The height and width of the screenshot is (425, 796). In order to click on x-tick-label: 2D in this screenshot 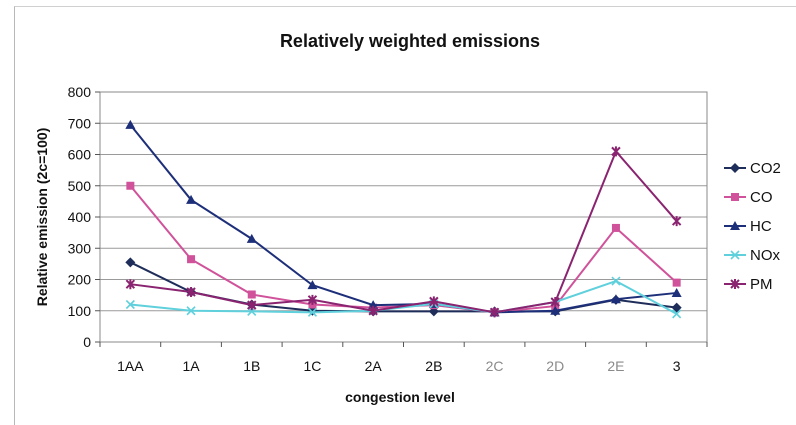, I will do `click(555, 366)`.